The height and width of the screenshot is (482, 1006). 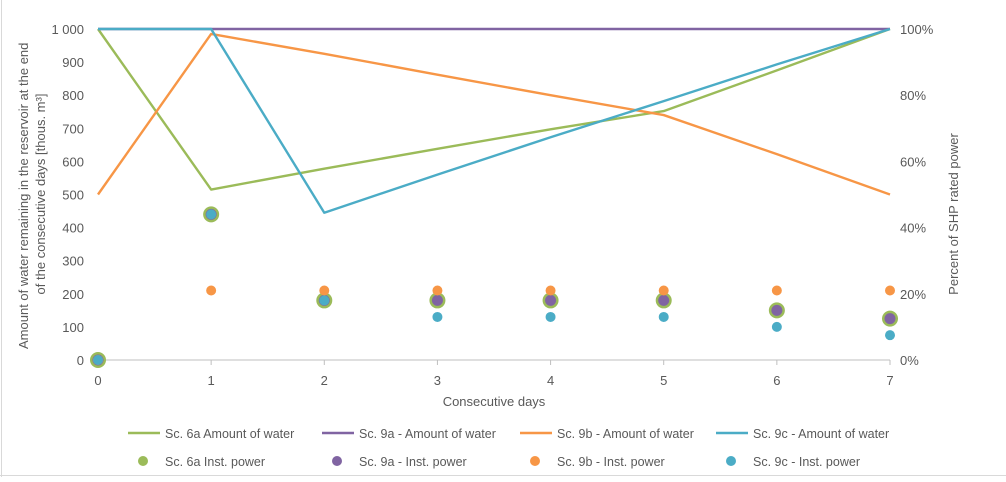 I want to click on y-left-tick-label: 200, so click(x=73, y=294).